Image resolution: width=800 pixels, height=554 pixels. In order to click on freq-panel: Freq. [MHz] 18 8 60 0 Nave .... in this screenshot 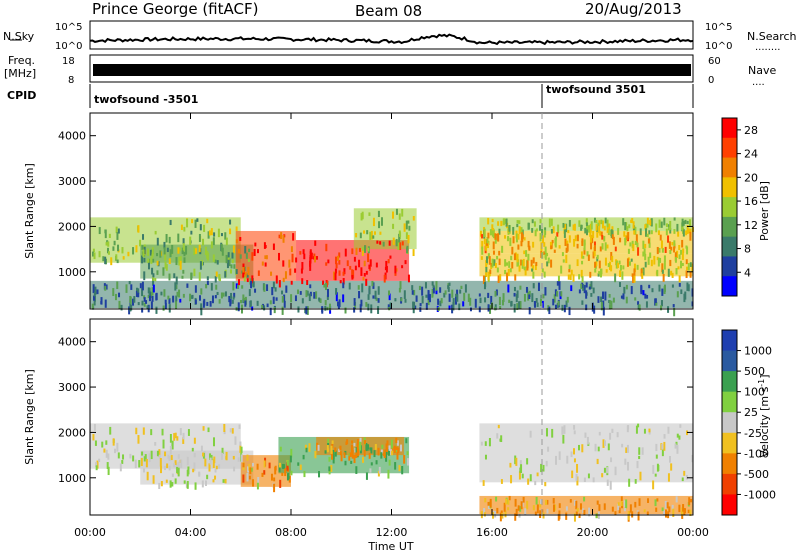, I will do `click(390, 71)`.